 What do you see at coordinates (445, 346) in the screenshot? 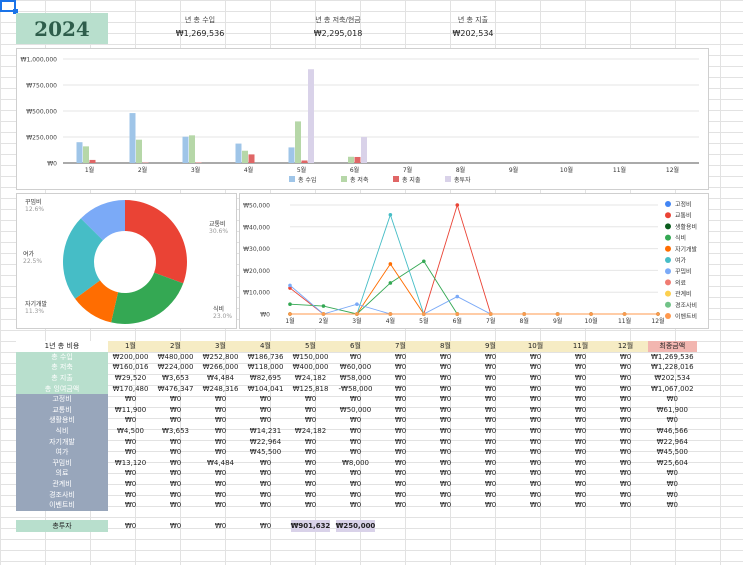
I see `month-header: 8월` at bounding box center [445, 346].